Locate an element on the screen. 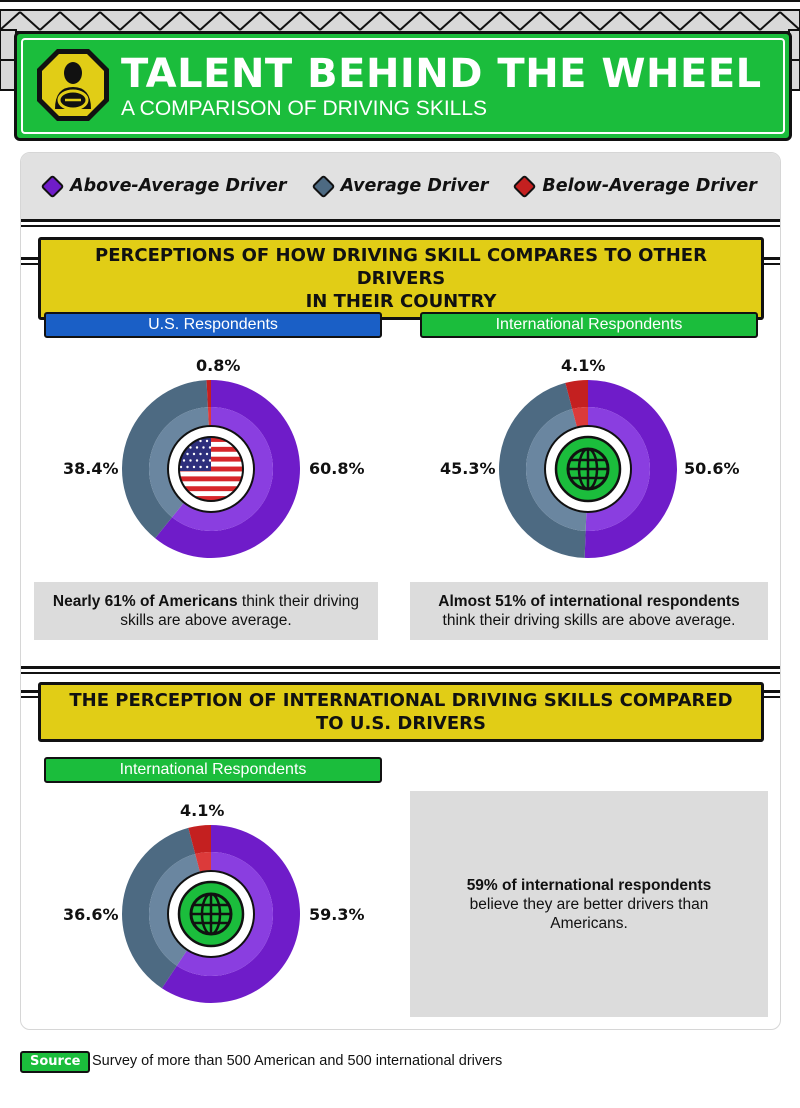 The width and height of the screenshot is (800, 1108). donut-intl1-slice-above is located at coordinates (630, 469).